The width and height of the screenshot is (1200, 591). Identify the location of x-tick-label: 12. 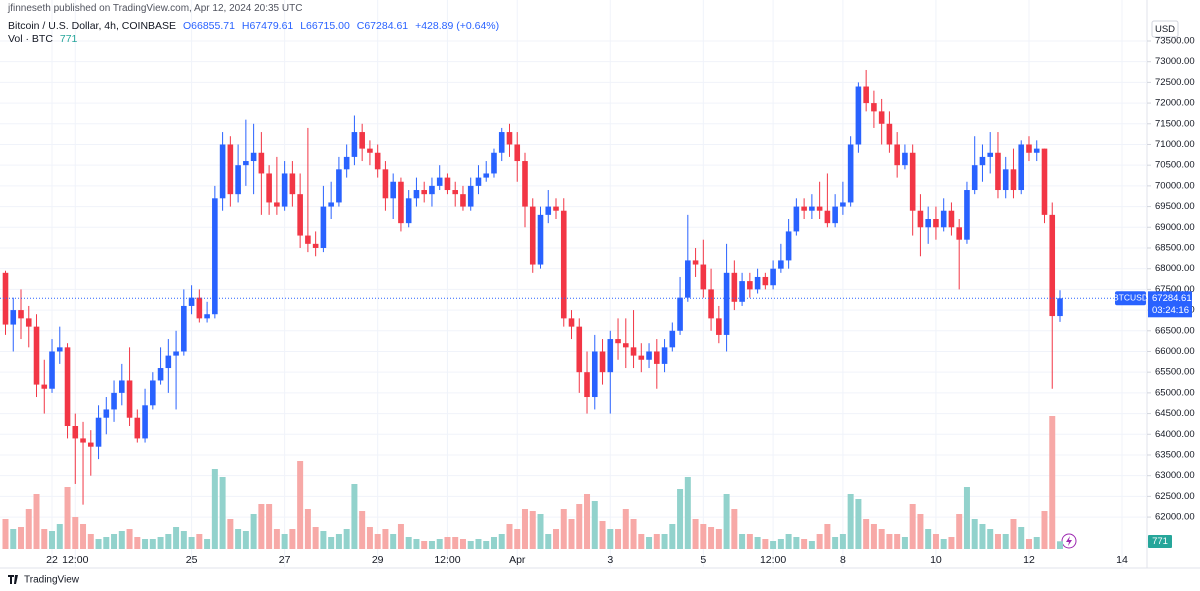
(1029, 560).